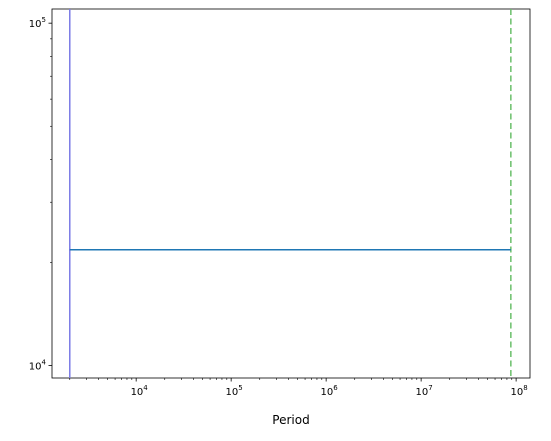 The width and height of the screenshot is (551, 441). Describe the element at coordinates (37, 23) in the screenshot. I see `y-tick-label: 10⁵` at that location.